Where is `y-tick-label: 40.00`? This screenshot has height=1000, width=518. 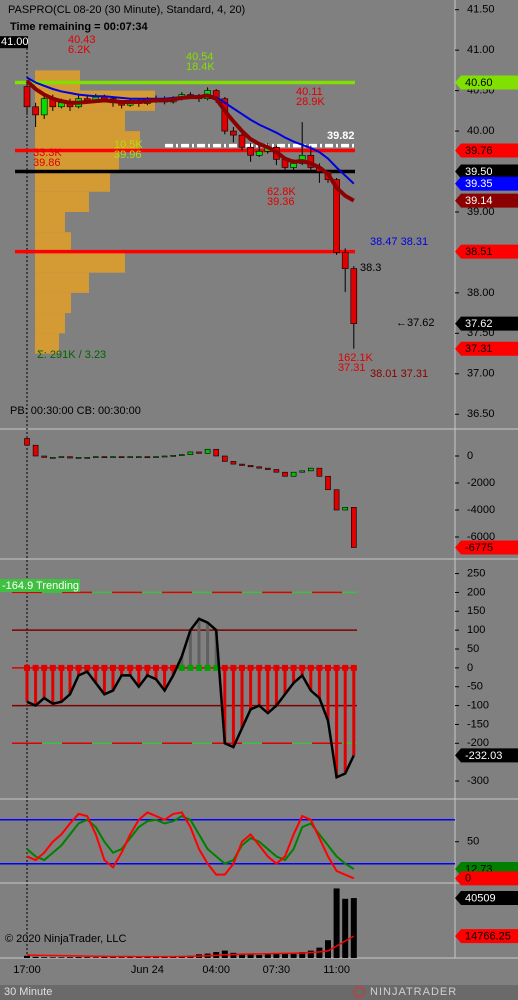 y-tick-label: 40.00 is located at coordinates (481, 131).